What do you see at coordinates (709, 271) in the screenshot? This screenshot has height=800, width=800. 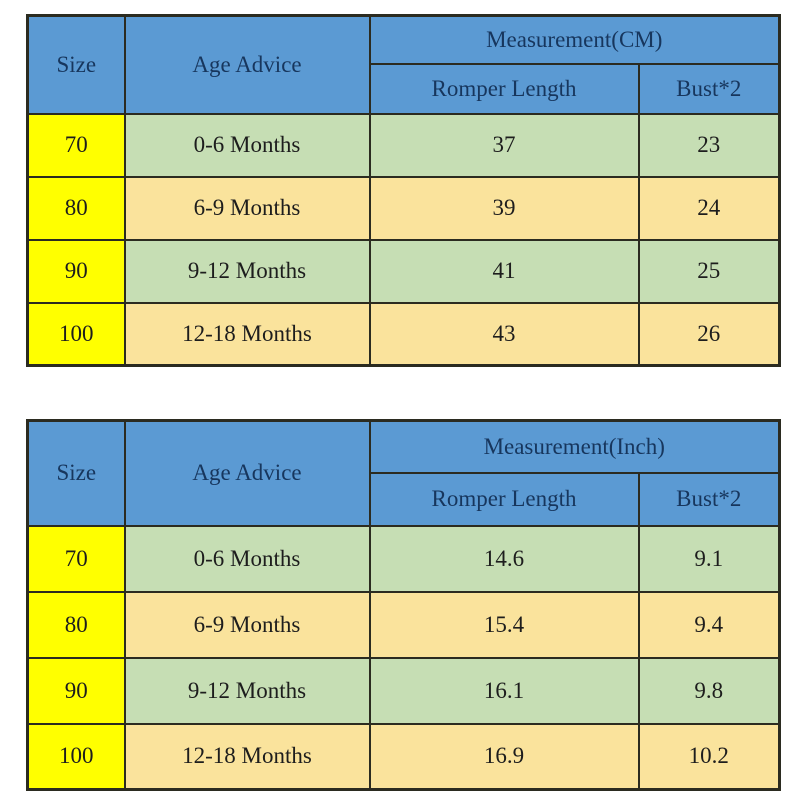 I see `bust-cell: 25` at bounding box center [709, 271].